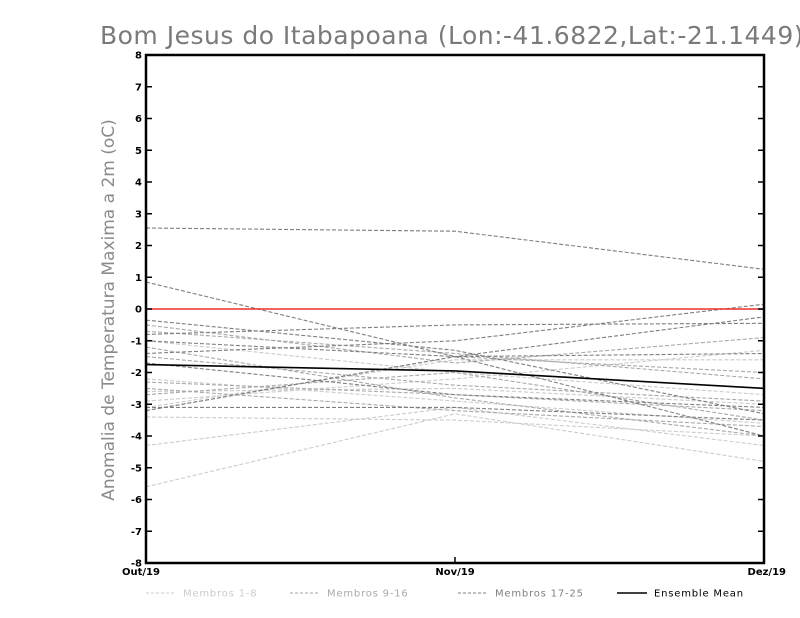  Describe the element at coordinates (767, 572) in the screenshot. I see `x-tick-label: Dez/19` at that location.